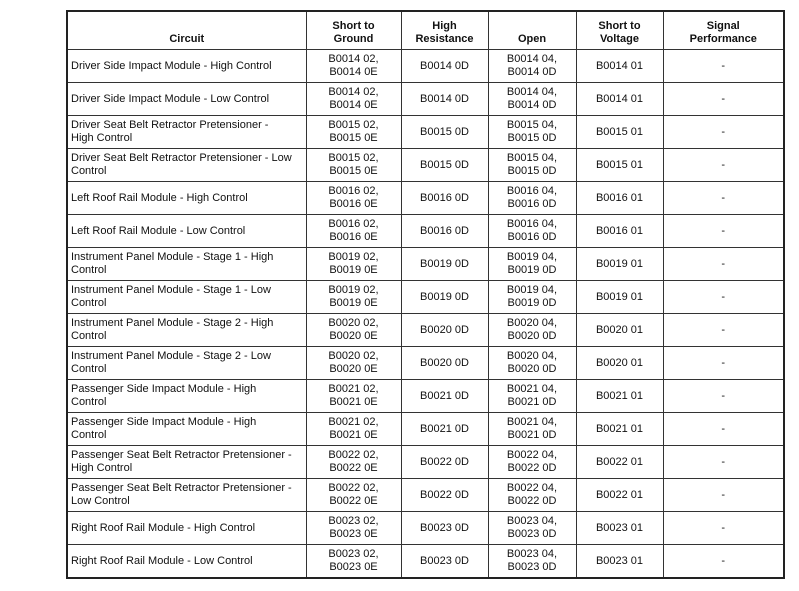  What do you see at coordinates (619, 30) in the screenshot?
I see `header-short-to-voltage: Short to Voltage` at bounding box center [619, 30].